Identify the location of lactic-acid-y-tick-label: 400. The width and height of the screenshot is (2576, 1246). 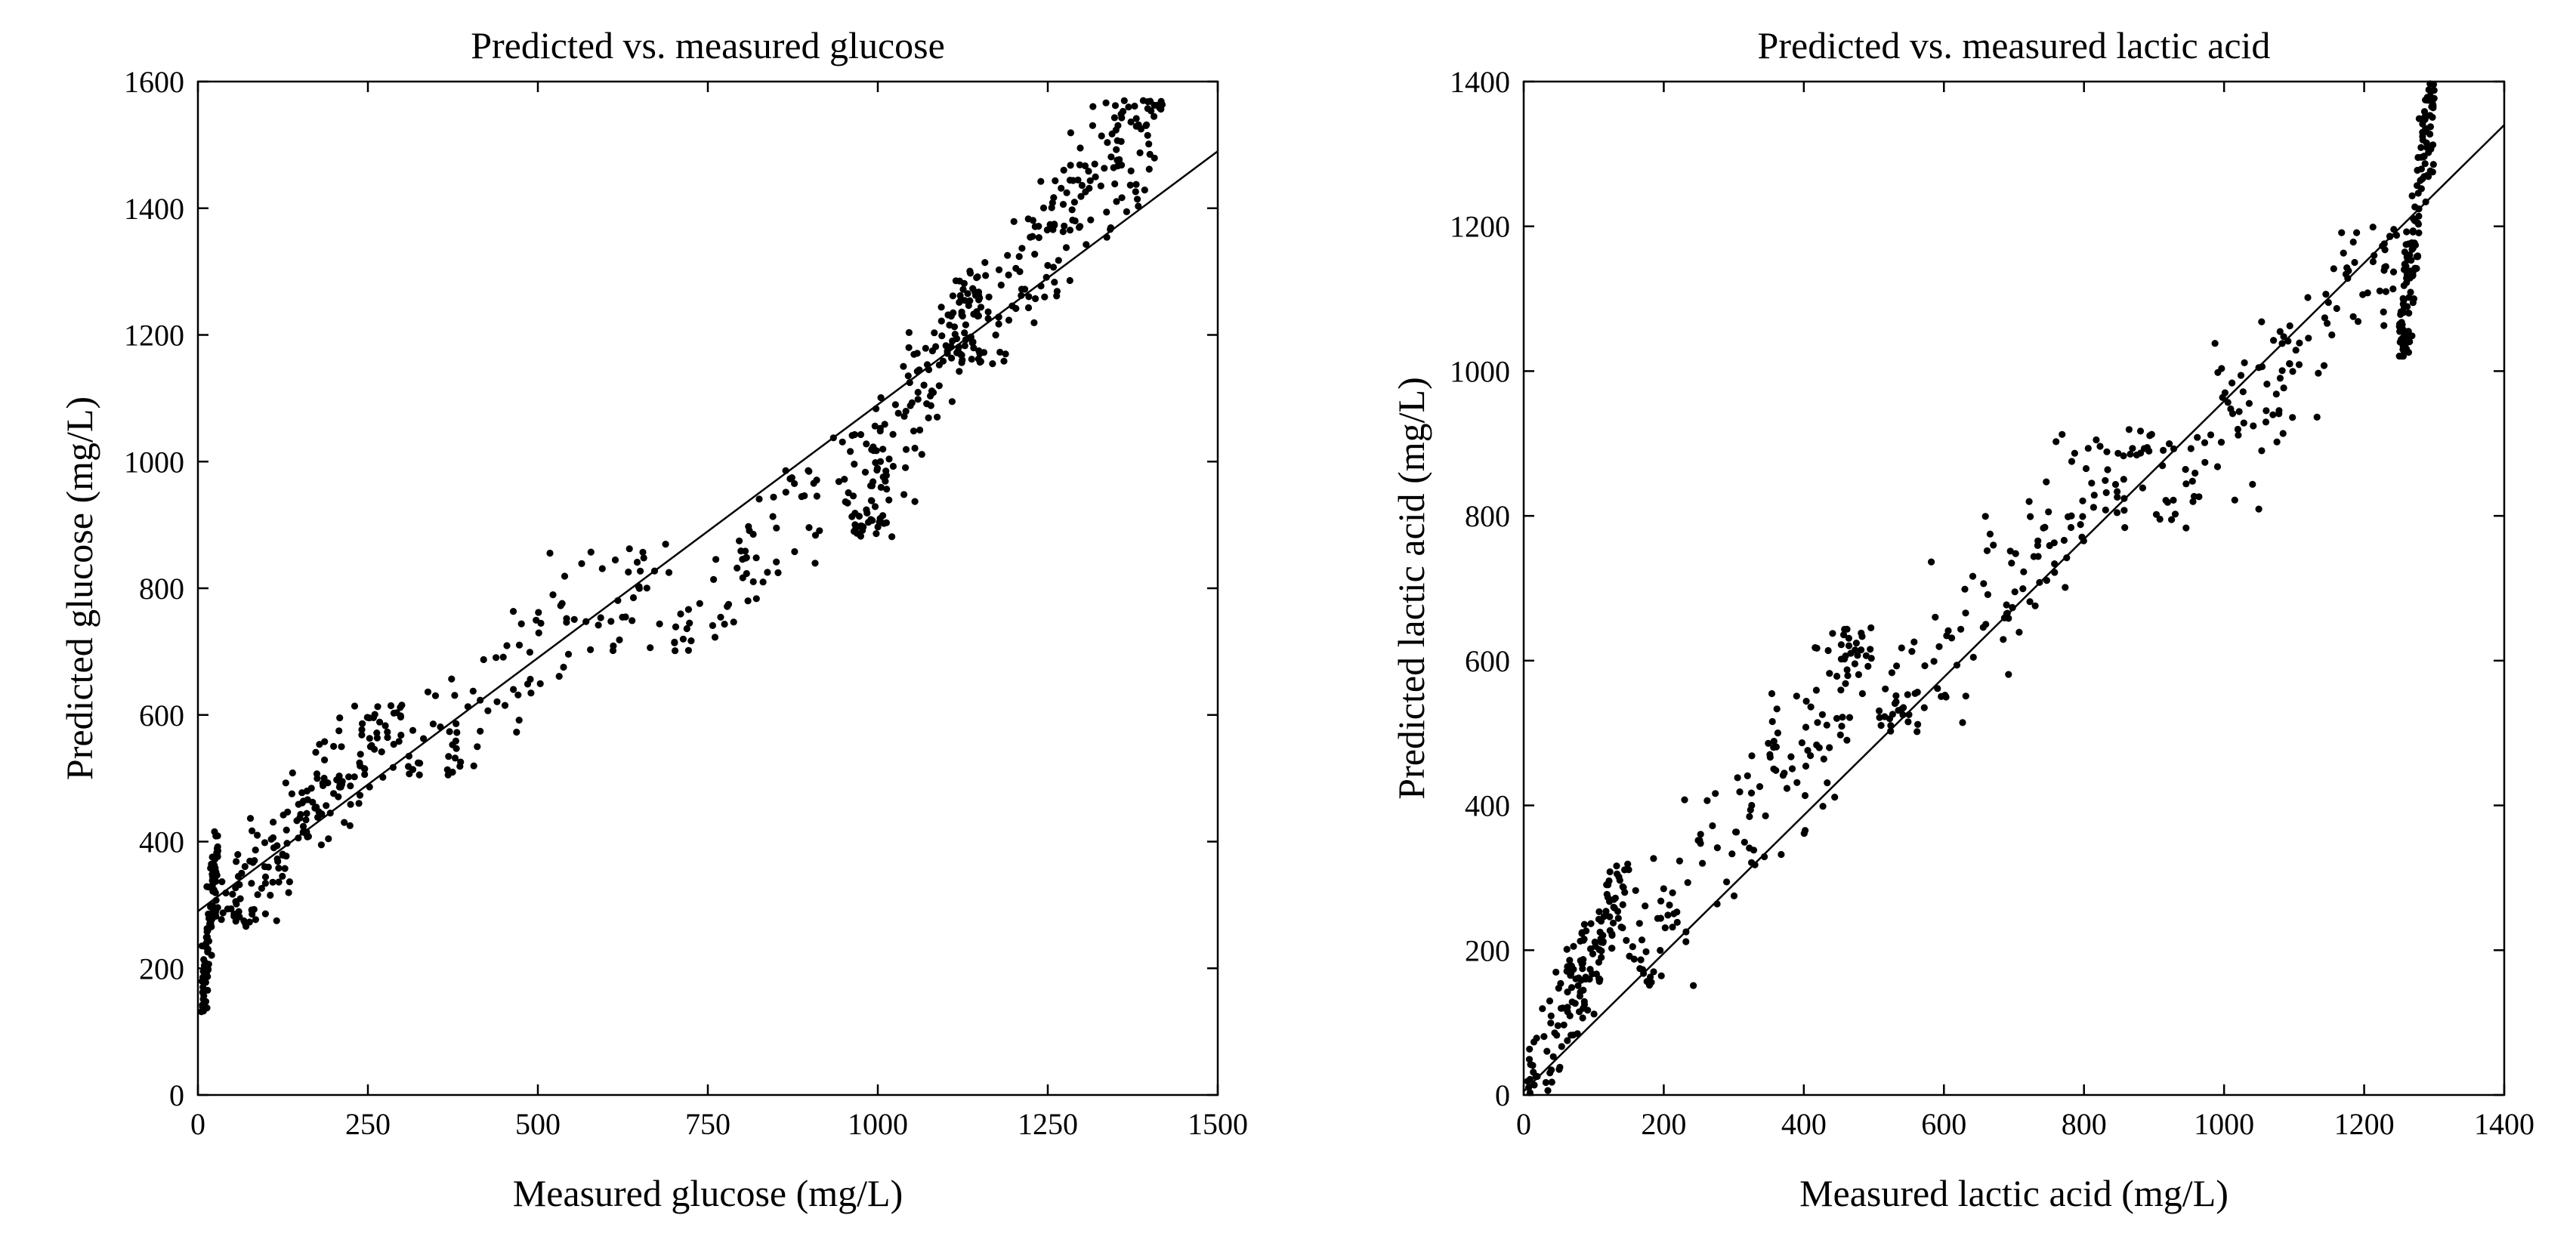
(1487, 806).